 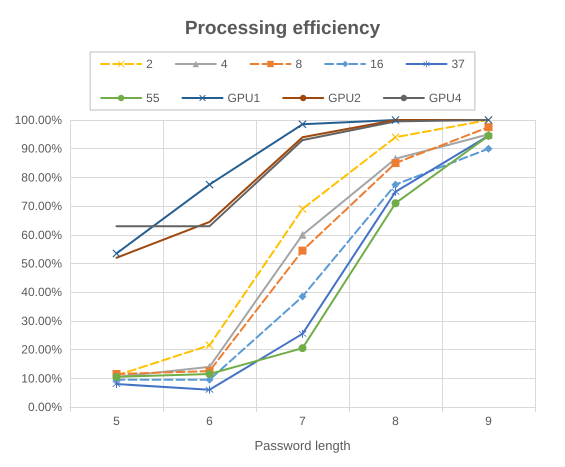 I want to click on y-tick-label: 70.00%, so click(x=41, y=206).